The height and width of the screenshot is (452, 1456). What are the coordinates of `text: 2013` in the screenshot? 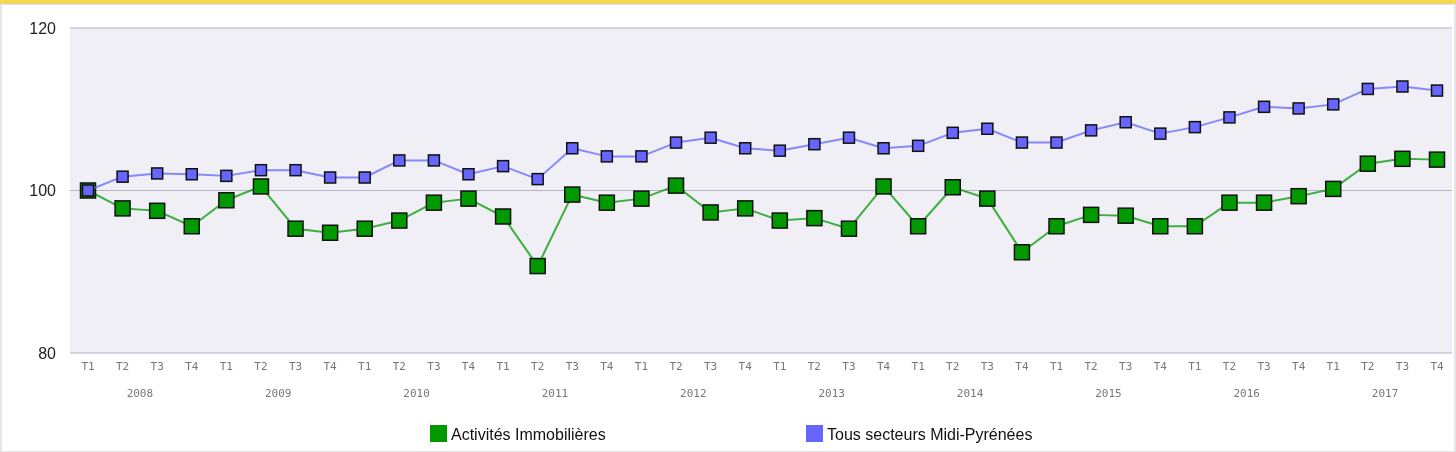 It's located at (831, 393).